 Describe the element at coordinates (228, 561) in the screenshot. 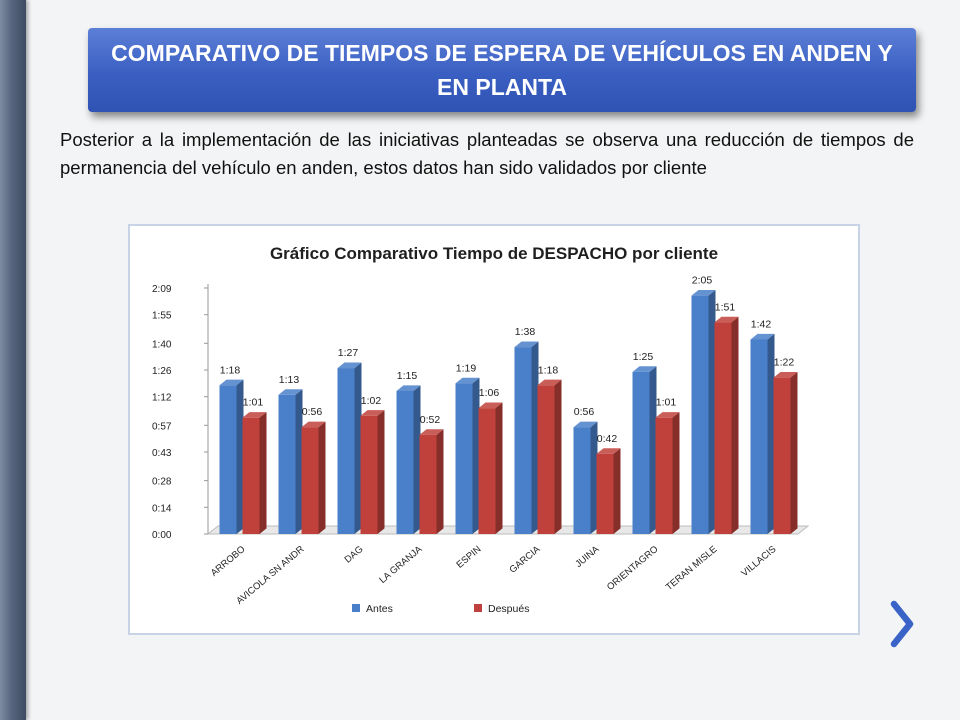

I see `x-tick-label: ARROBO` at that location.